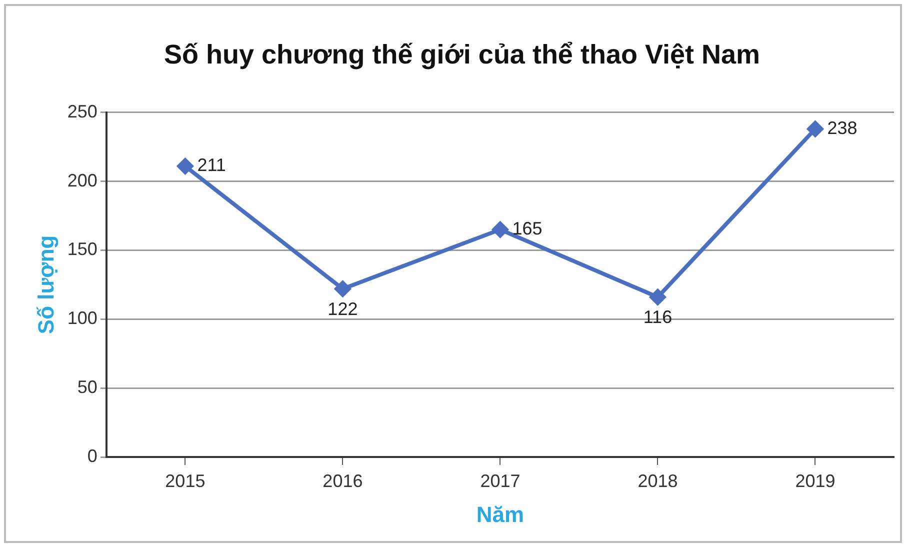  What do you see at coordinates (185, 480) in the screenshot?
I see `x-tick-label: 2015` at bounding box center [185, 480].